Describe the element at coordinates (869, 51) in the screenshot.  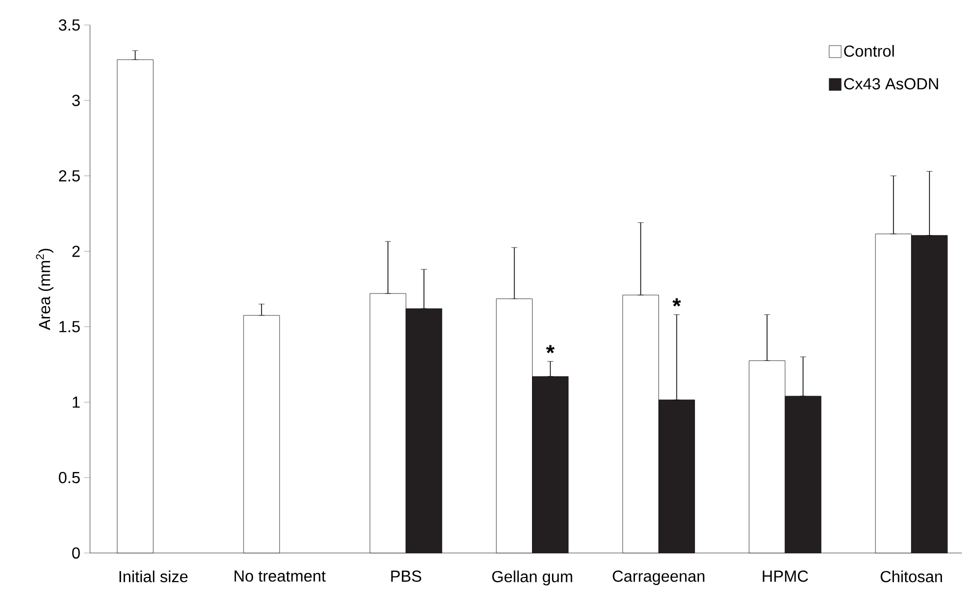
I see `legend-label: Control` at that location.